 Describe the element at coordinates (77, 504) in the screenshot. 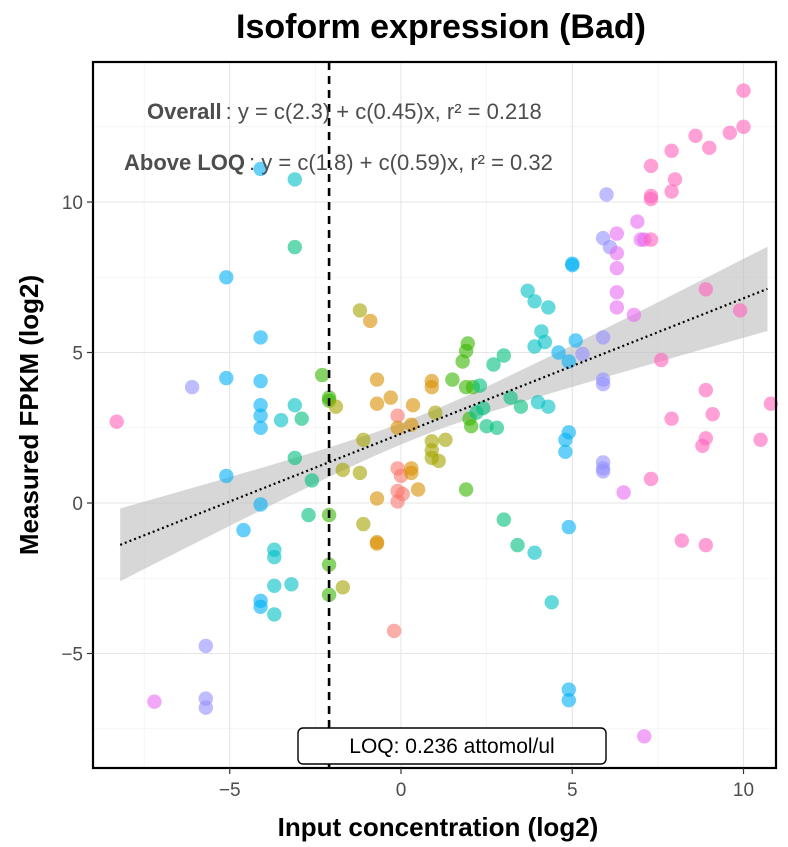

I see `y-tick-label: 0` at that location.